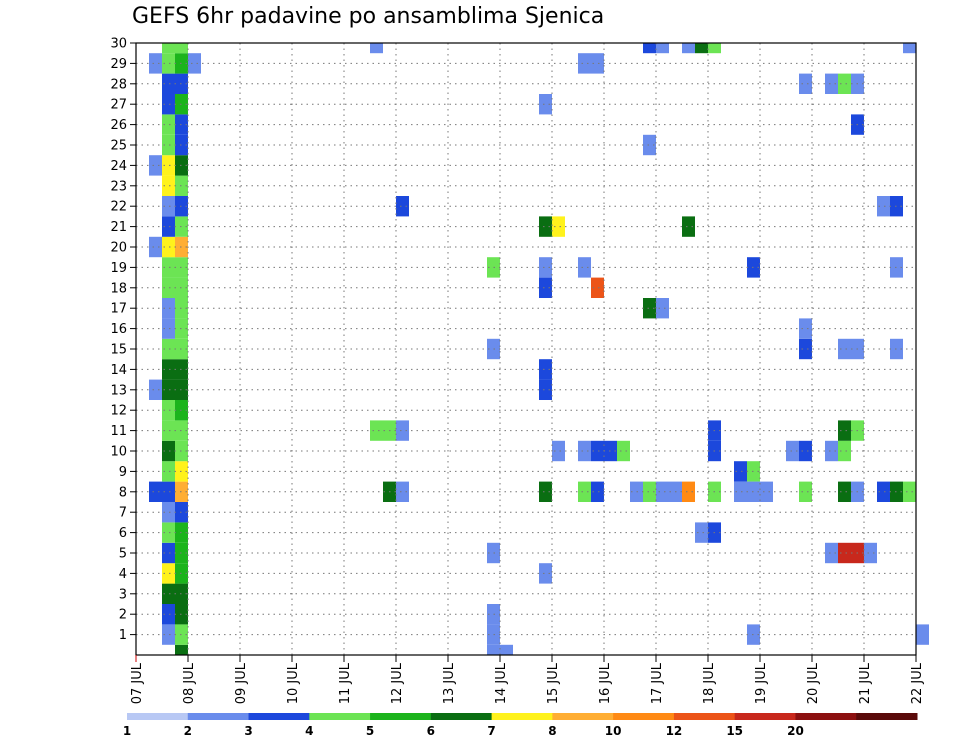  Describe the element at coordinates (123, 533) in the screenshot. I see `y-tick-label: 6` at that location.